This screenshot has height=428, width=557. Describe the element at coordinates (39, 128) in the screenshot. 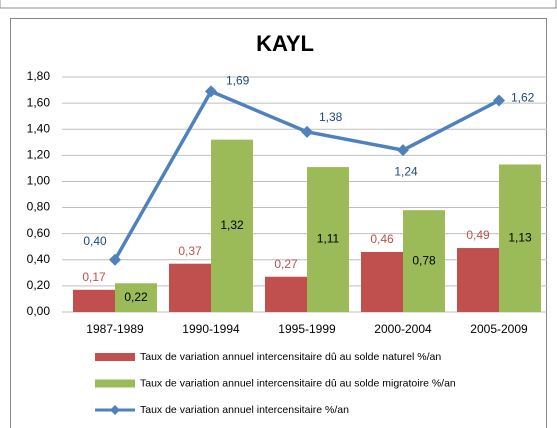

I see `y-tick-label: 1,40` at that location.